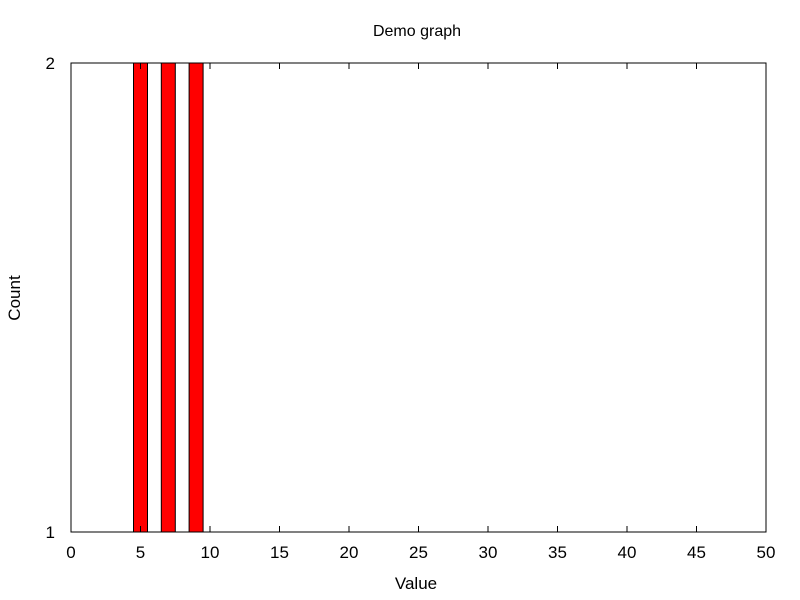 The width and height of the screenshot is (800, 600). I want to click on x-tick-label: 50, so click(766, 552).